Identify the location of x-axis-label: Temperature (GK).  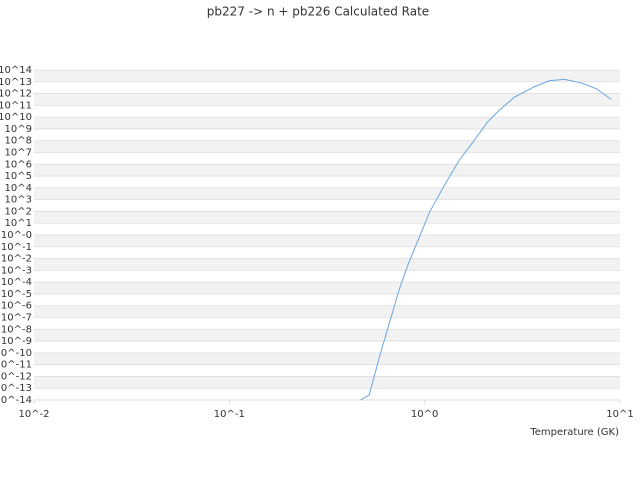
(574, 432).